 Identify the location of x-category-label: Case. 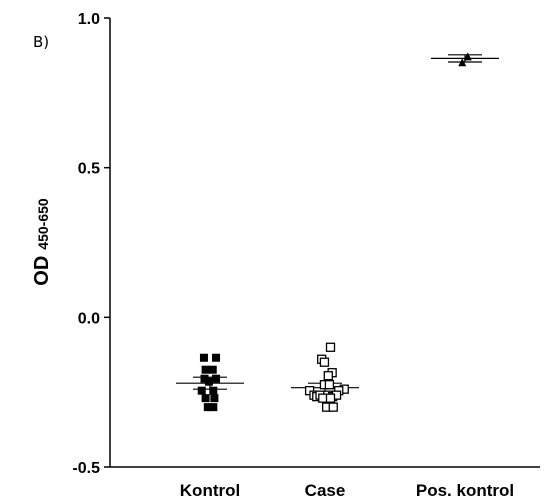
(325, 490).